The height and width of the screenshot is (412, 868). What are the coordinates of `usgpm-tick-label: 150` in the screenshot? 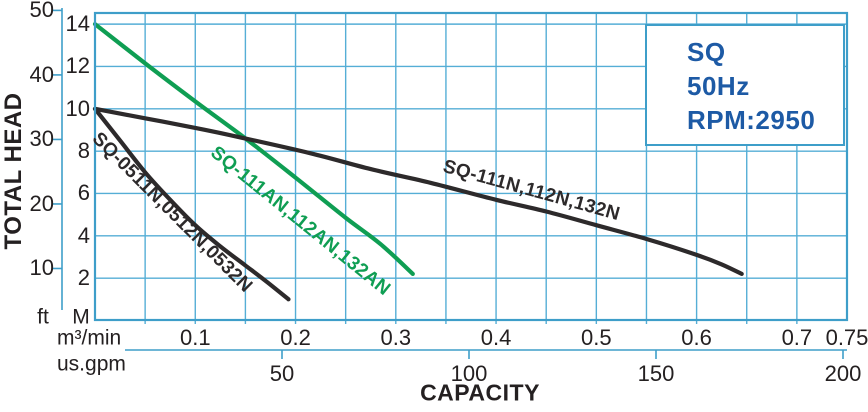 It's located at (656, 373).